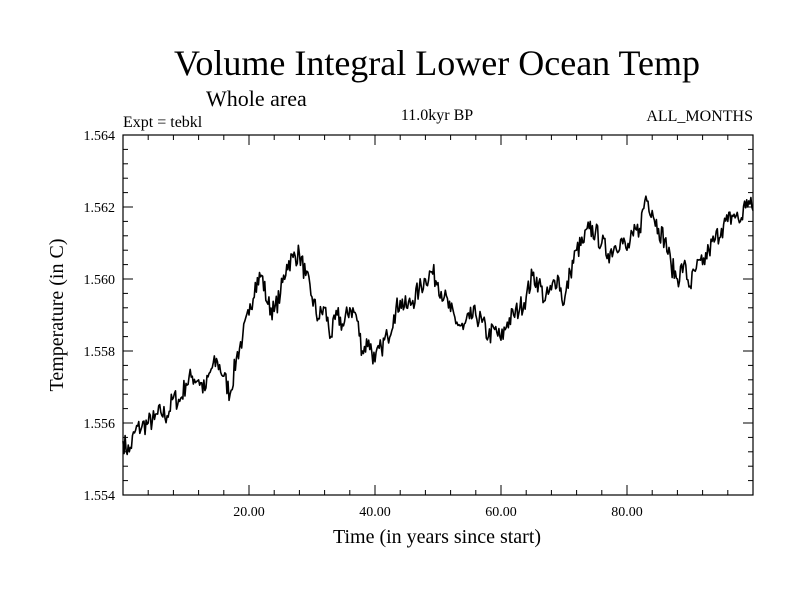 The height and width of the screenshot is (600, 800). What do you see at coordinates (100, 352) in the screenshot?
I see `y-tick-label: 1.558` at bounding box center [100, 352].